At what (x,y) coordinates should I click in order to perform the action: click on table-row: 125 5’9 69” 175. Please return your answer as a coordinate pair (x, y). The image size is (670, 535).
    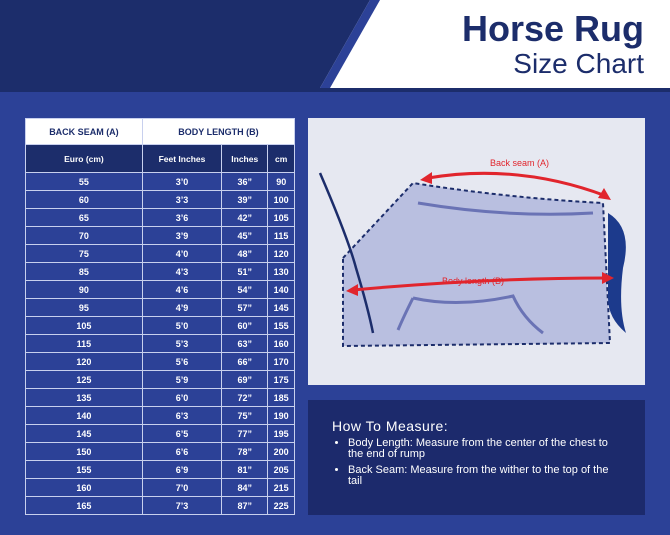
    Looking at the image, I should click on (160, 379).